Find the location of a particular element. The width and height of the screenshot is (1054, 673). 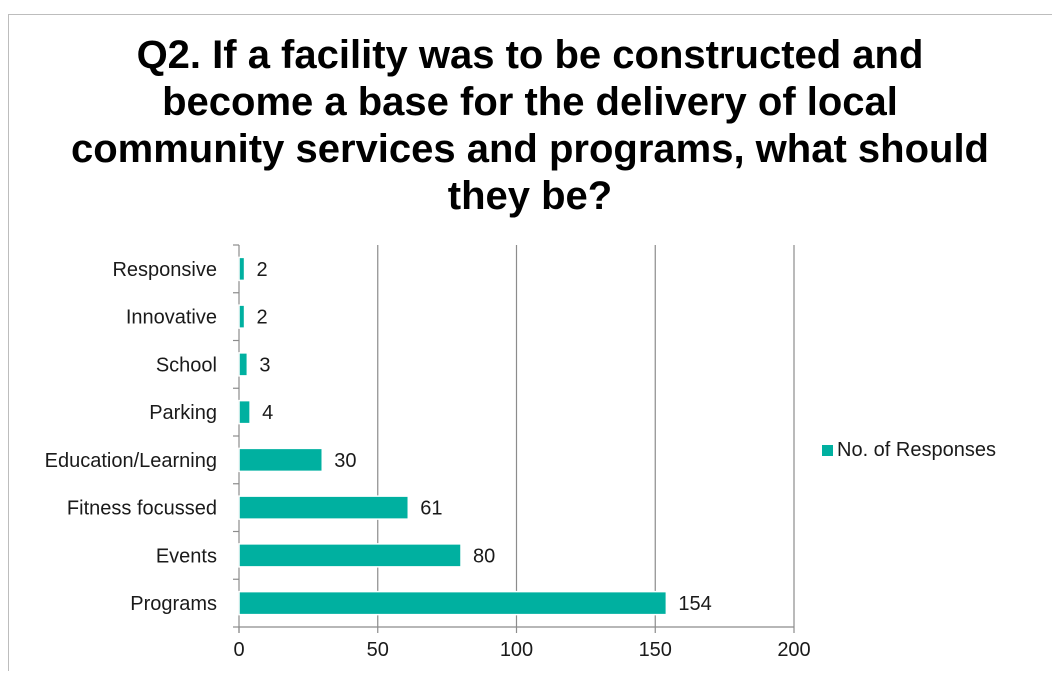

data-label: 61 is located at coordinates (431, 509).